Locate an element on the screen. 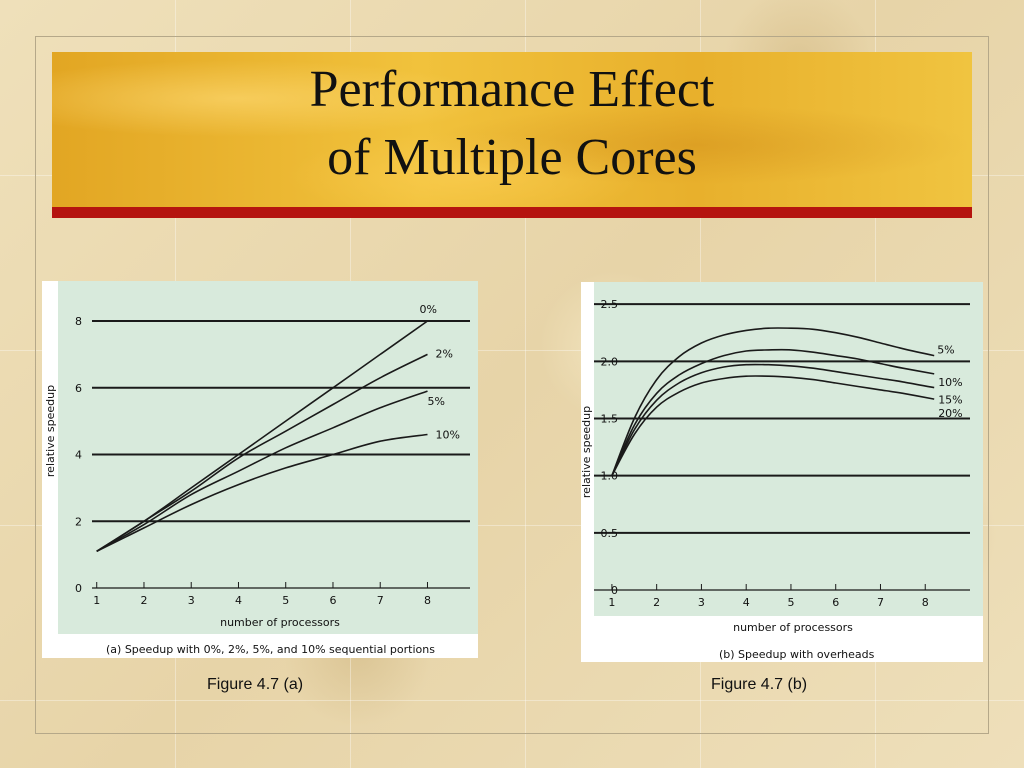  slide-title-line-1: Performance Effect is located at coordinates (512, 89).